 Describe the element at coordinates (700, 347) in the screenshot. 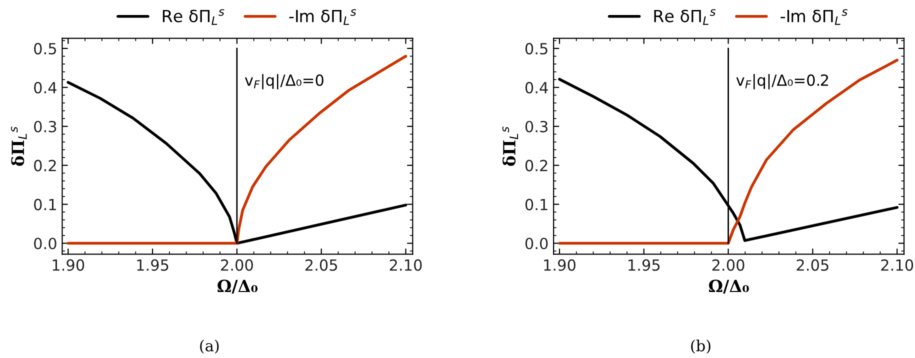

I see `text: (b)` at that location.